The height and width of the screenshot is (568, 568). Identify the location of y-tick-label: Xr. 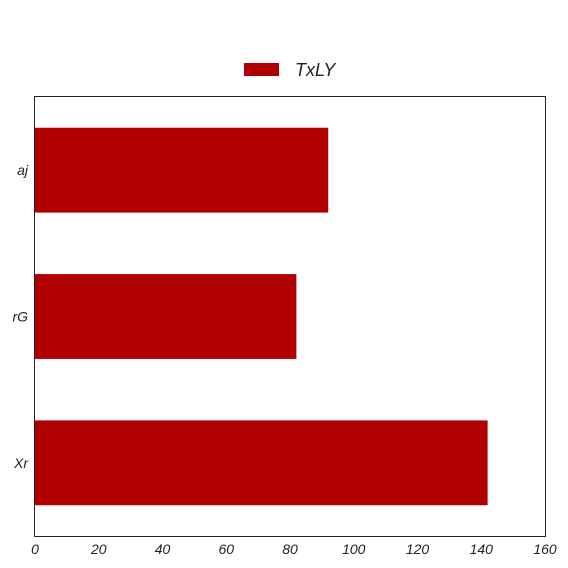
(21, 463).